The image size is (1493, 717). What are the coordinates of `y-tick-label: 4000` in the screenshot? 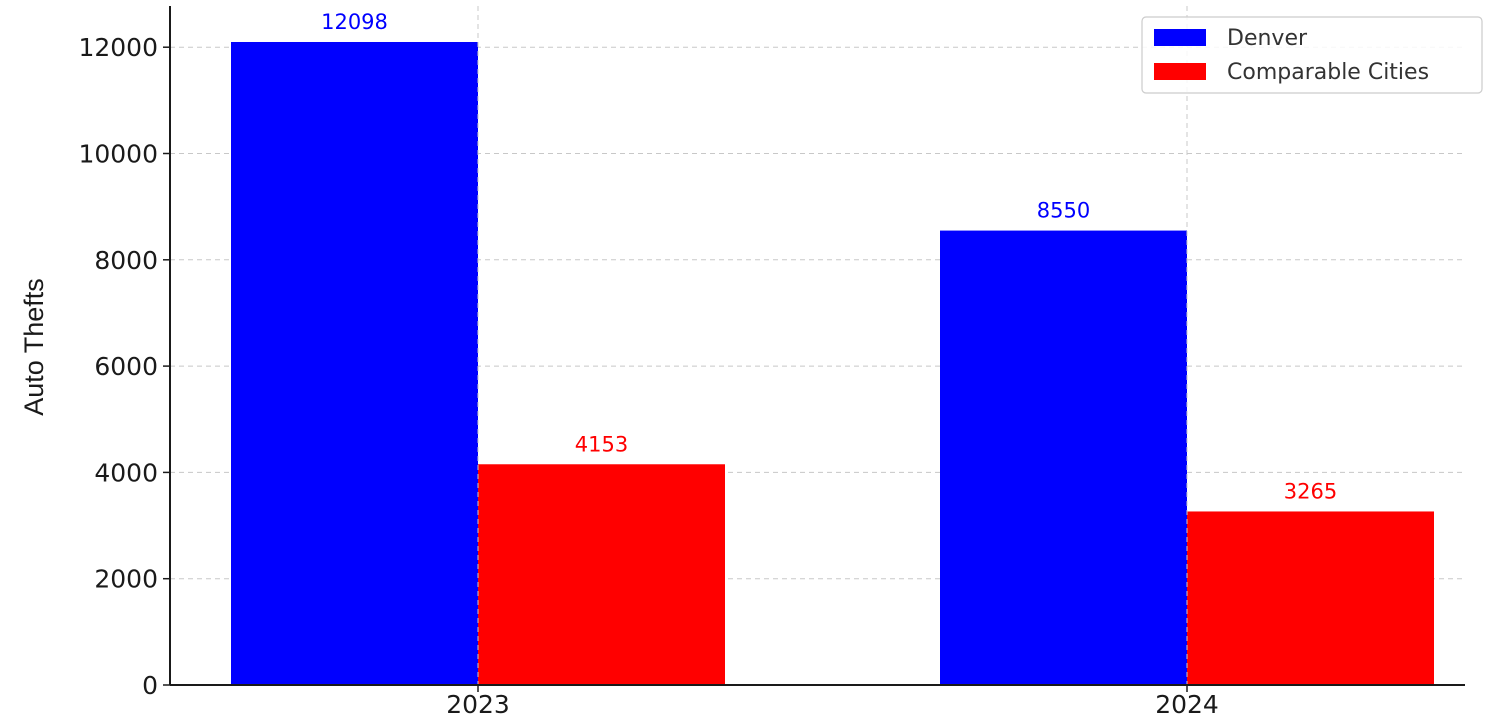 It's located at (126, 472).